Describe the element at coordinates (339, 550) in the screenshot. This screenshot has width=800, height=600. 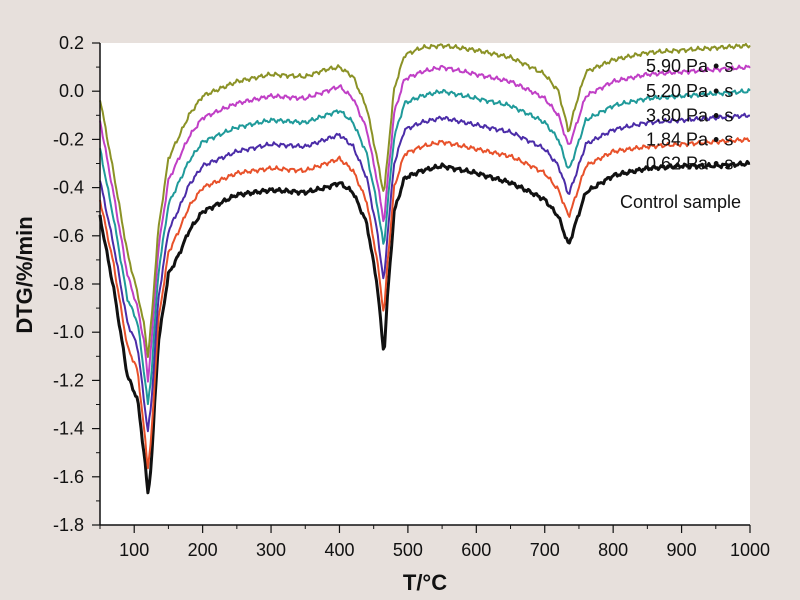
I see `x-tick-label: 400` at that location.